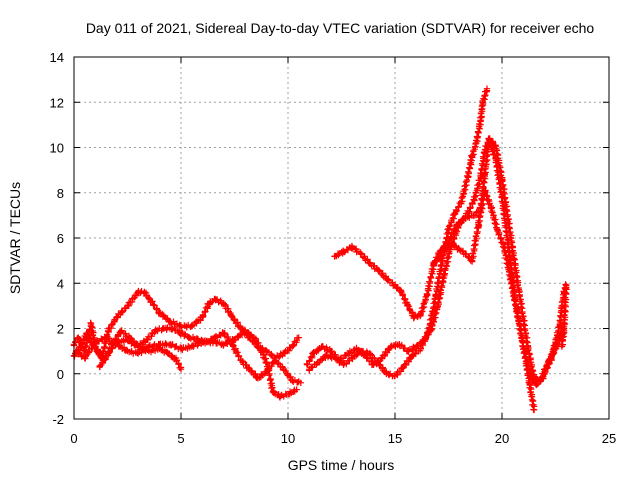 This screenshot has height=480, width=640. Describe the element at coordinates (341, 465) in the screenshot. I see `x-axis-label: GPS time / hours` at that location.